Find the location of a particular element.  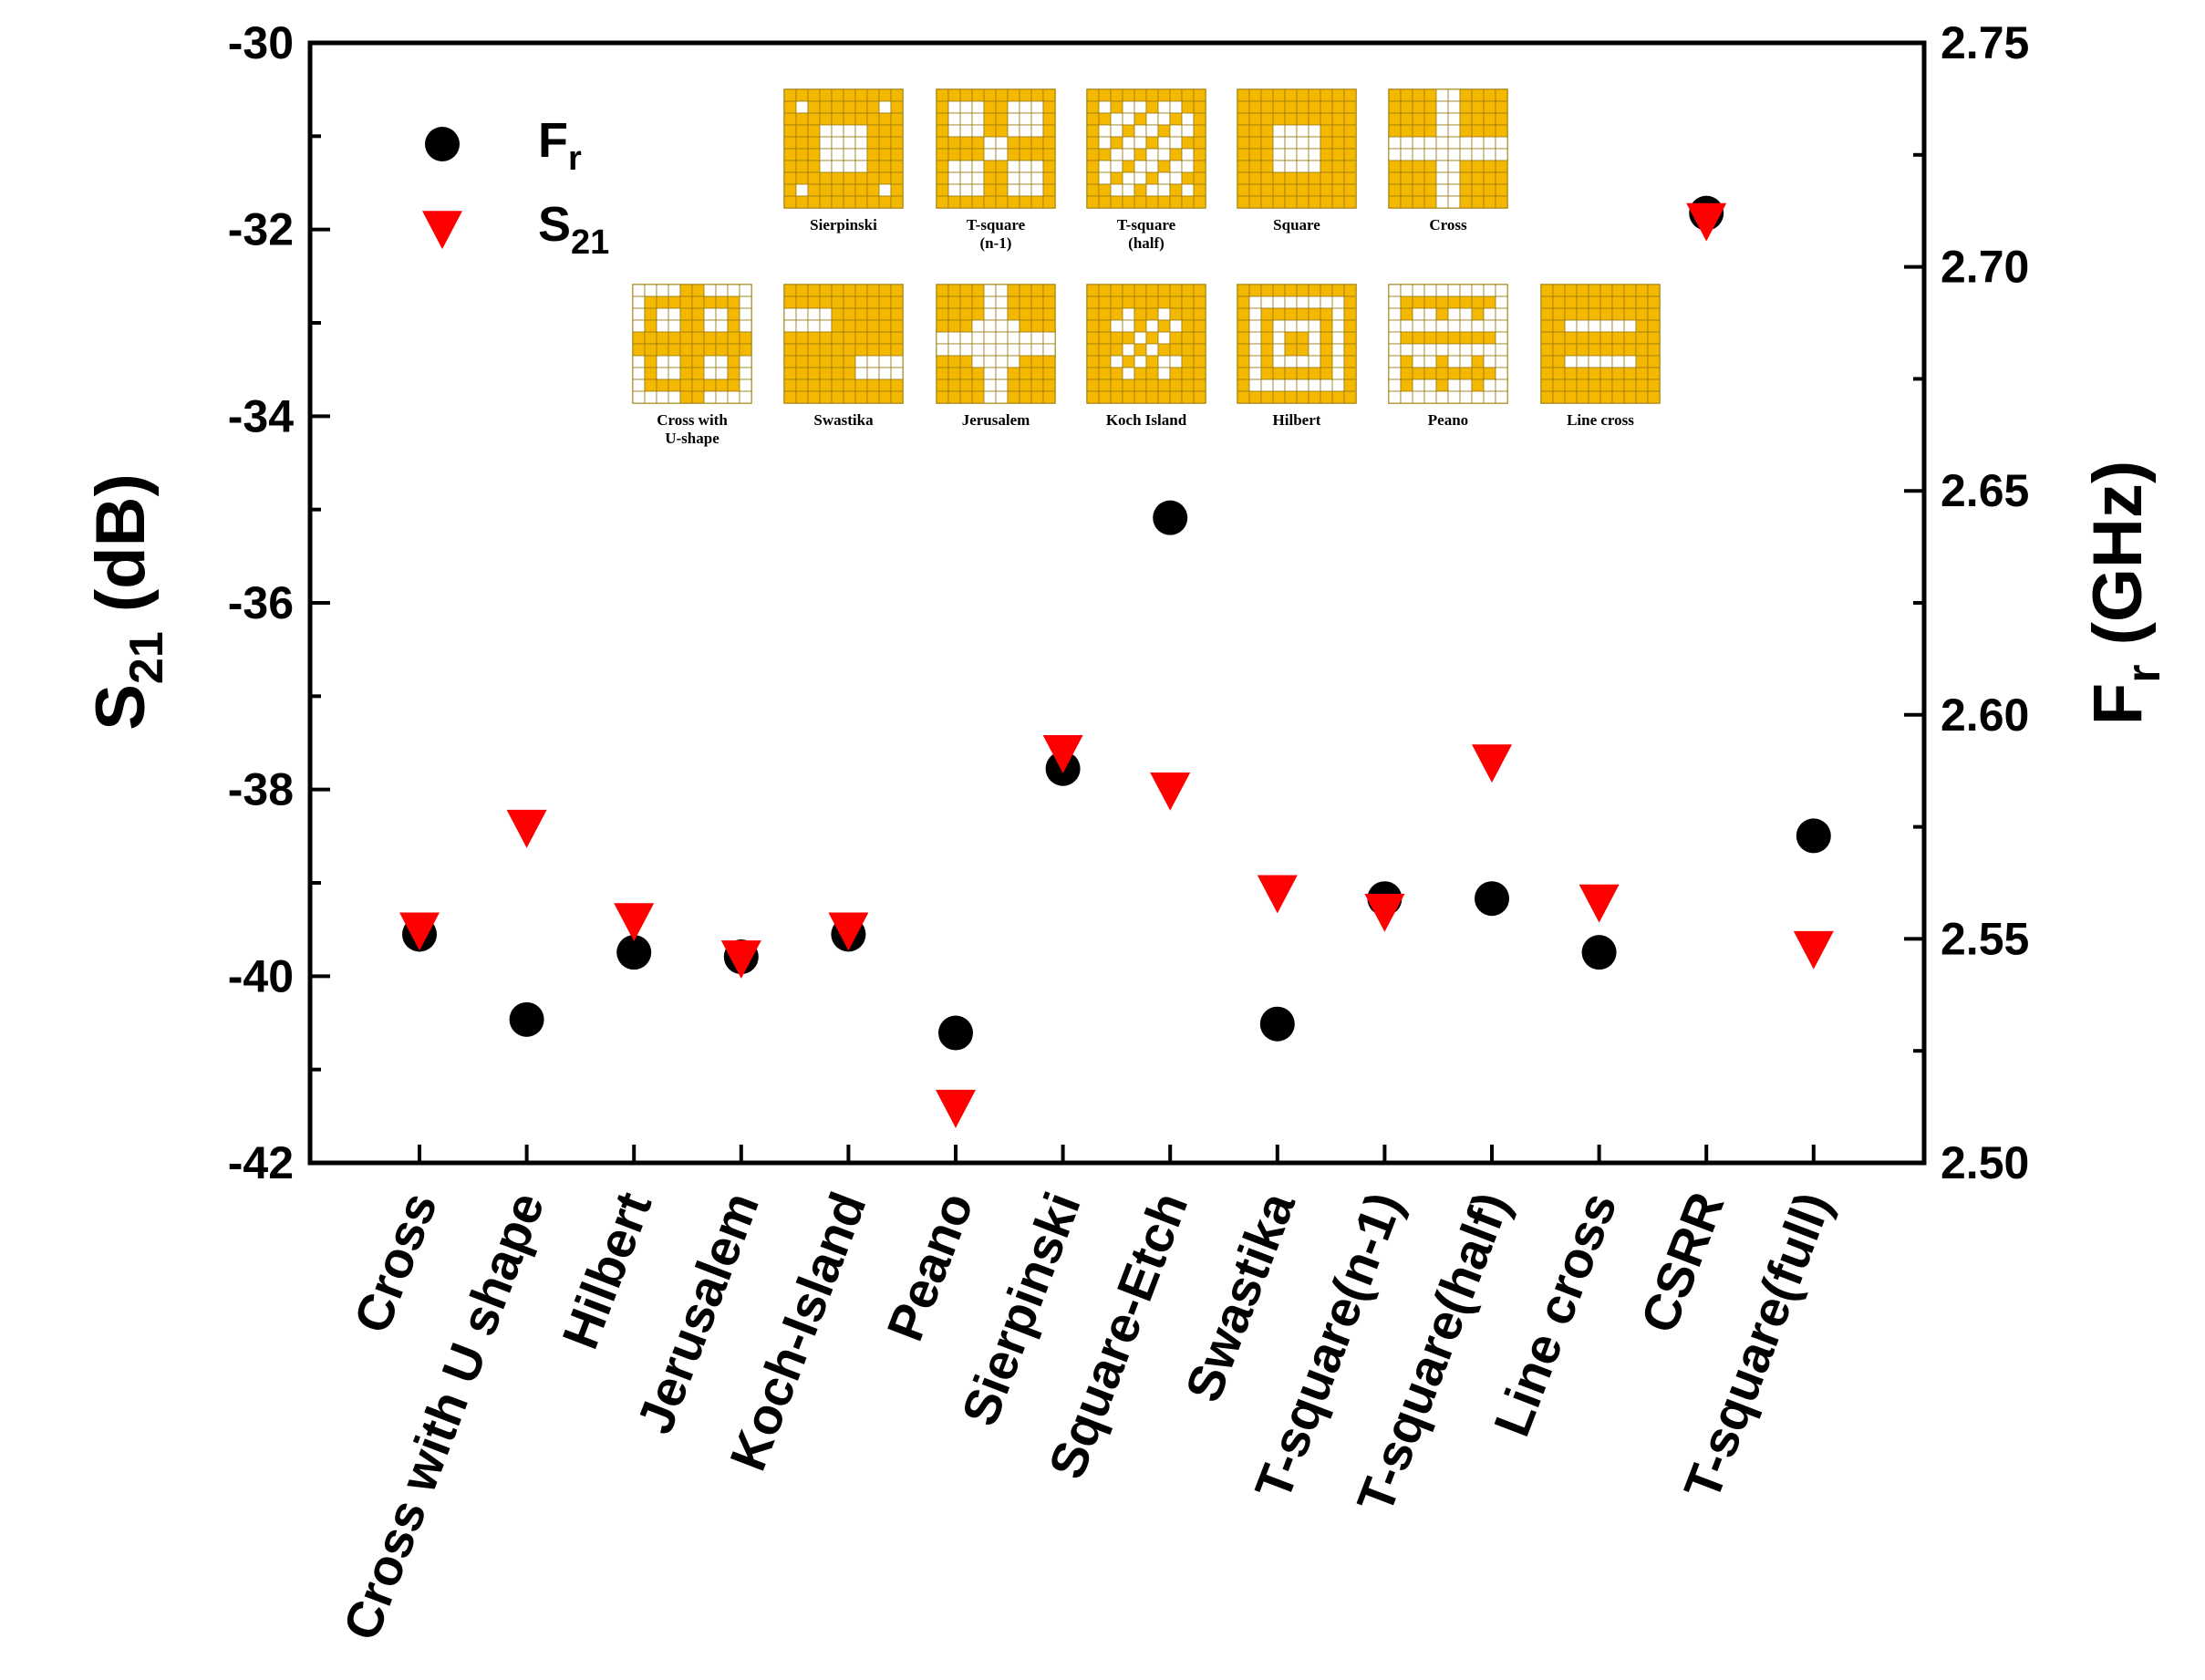

pattern-label: Cross is located at coordinates (1448, 225).